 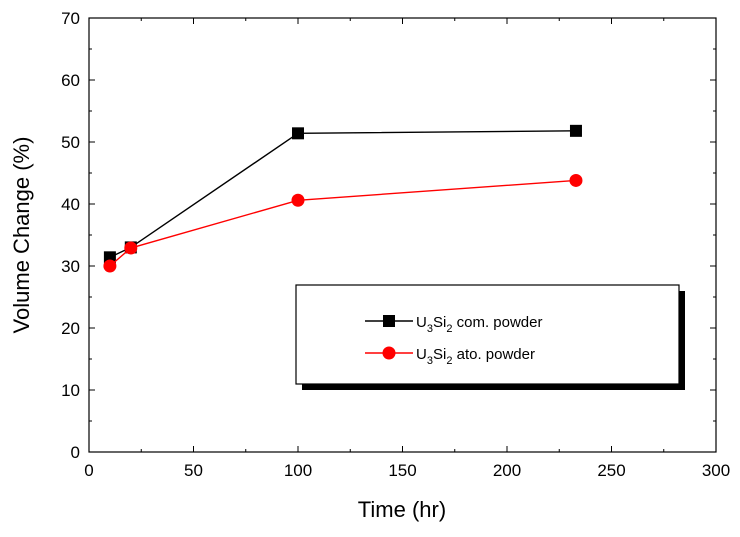 I want to click on legend-label: U3Si2 ato. powder, so click(x=475, y=356).